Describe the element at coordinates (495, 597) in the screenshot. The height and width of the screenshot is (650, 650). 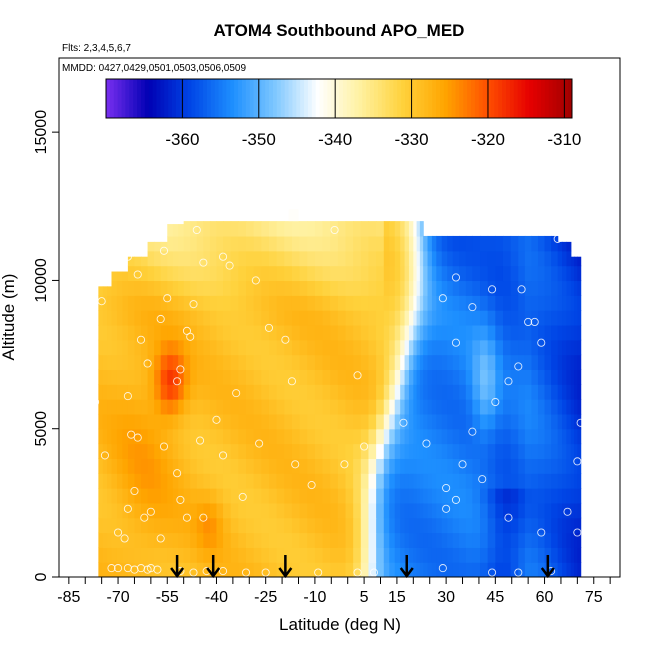
I see `x-tick-label: 45` at that location.